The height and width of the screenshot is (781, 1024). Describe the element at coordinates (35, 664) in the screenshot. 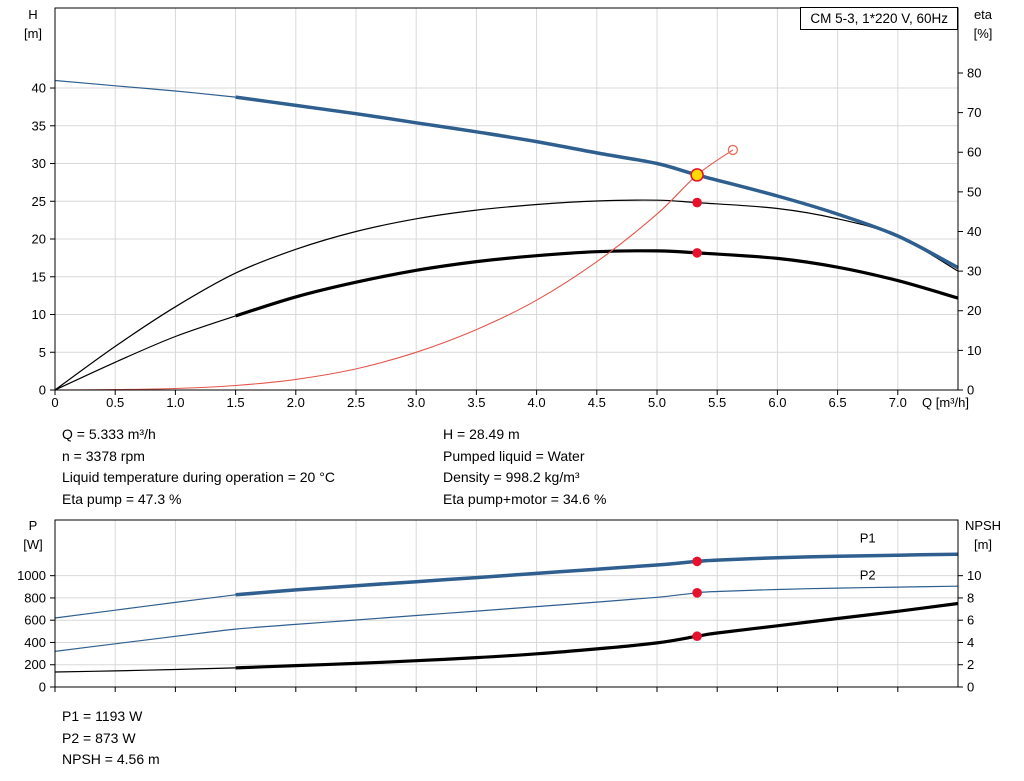

I see `y-left-tick-label: 200` at that location.